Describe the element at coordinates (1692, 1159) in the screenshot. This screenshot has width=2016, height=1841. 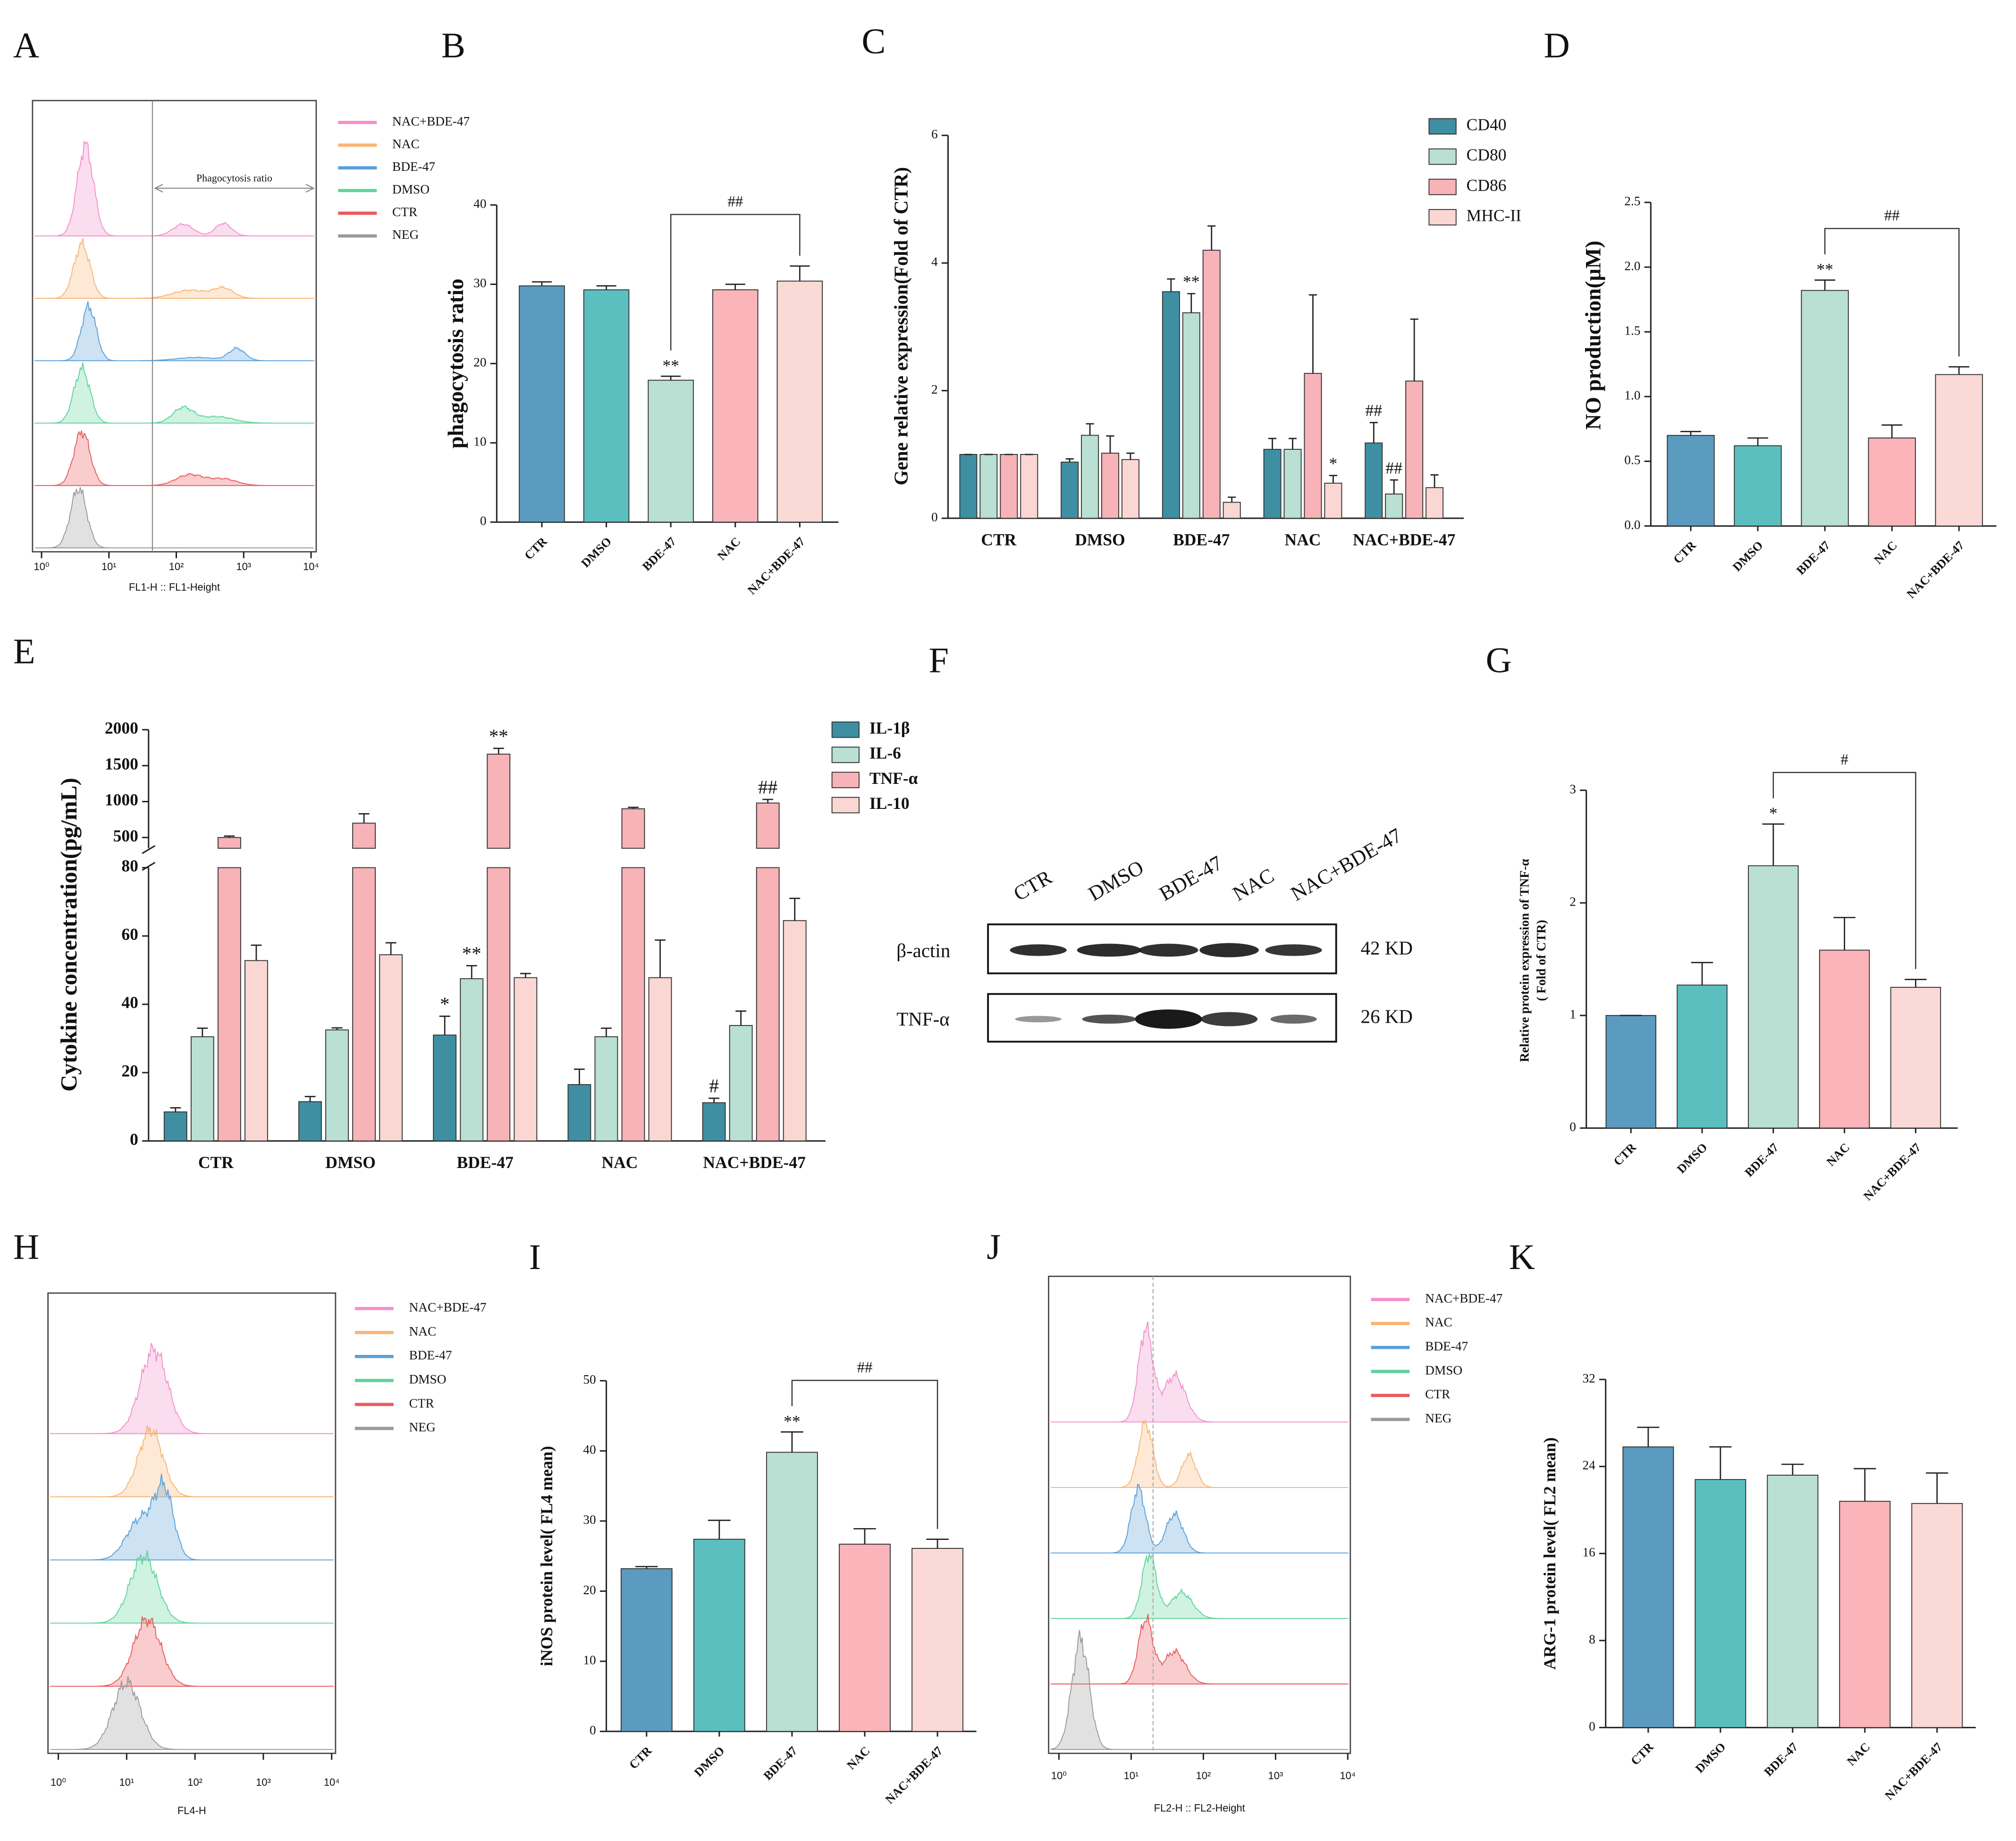
I see `x-tick-label: DMSO` at that location.